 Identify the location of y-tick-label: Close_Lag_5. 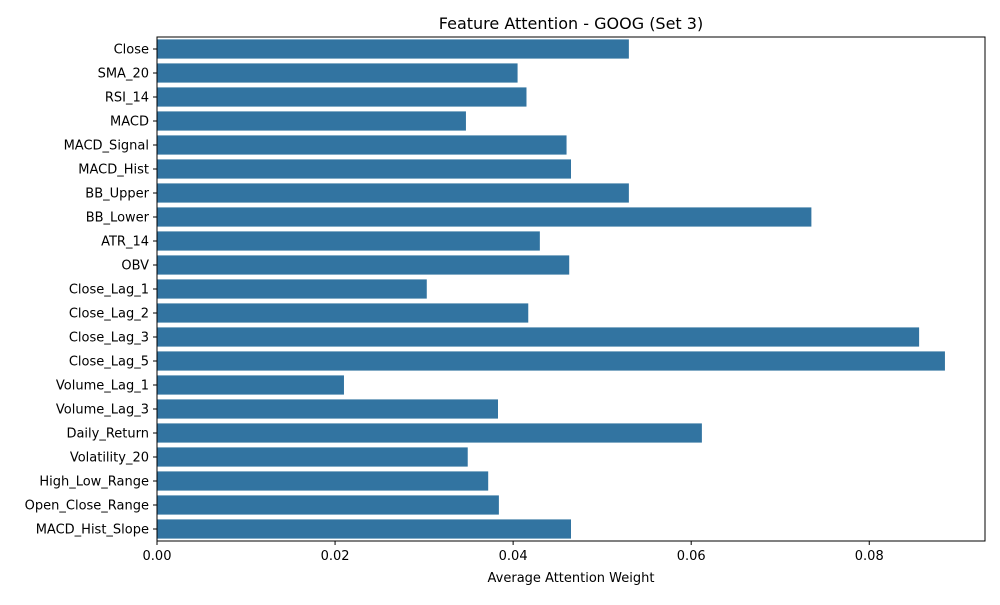
(109, 362).